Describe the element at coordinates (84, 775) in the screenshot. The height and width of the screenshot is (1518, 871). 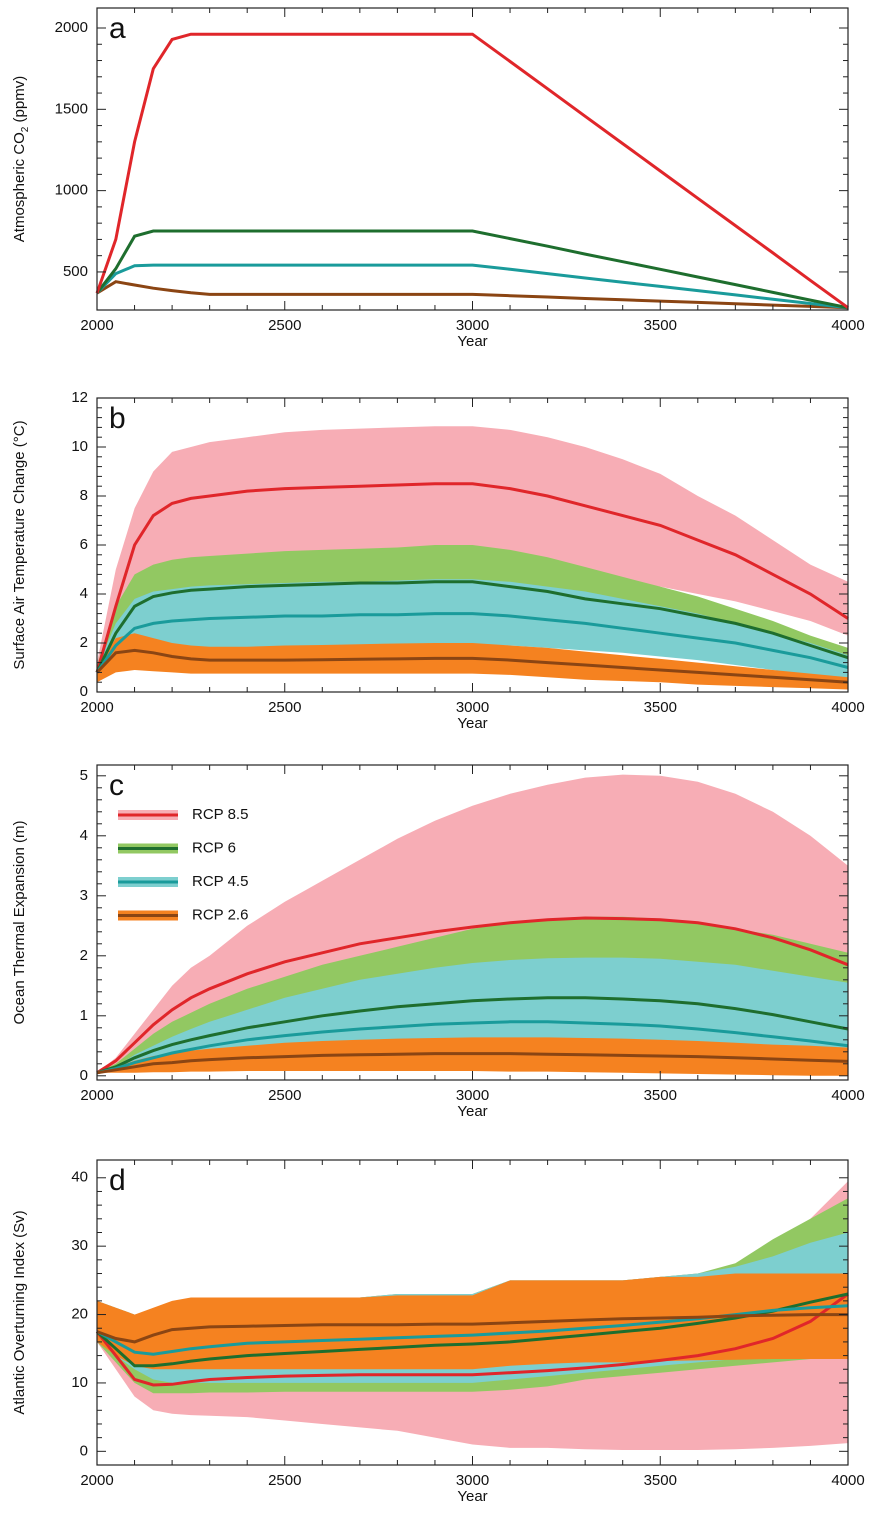
I see `y-tick-label: 5` at that location.